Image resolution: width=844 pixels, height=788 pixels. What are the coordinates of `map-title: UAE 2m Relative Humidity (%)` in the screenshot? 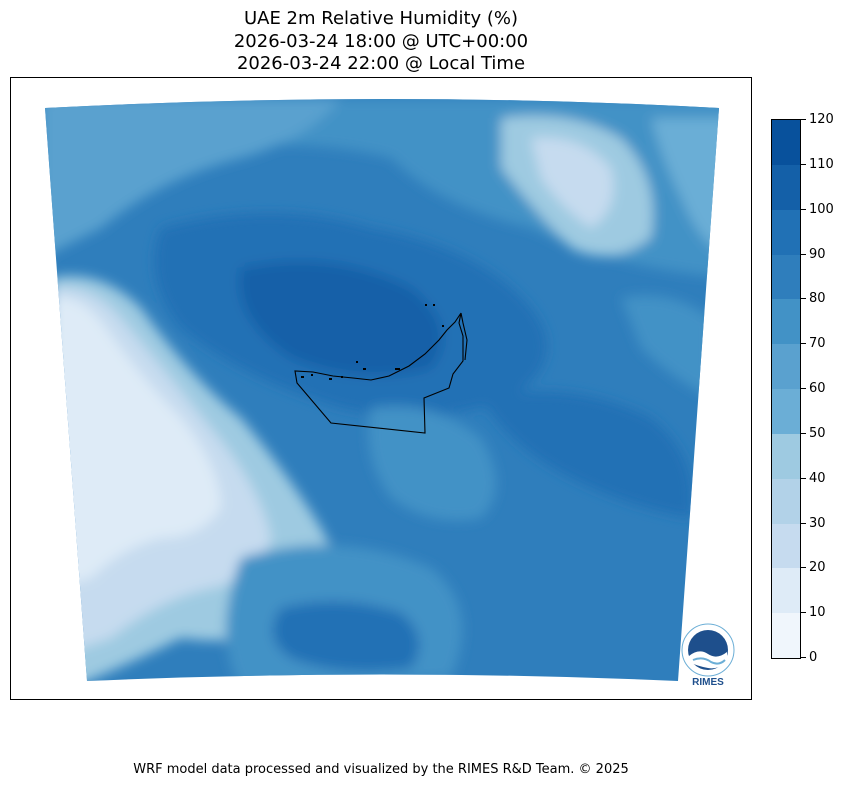 It's located at (381, 18).